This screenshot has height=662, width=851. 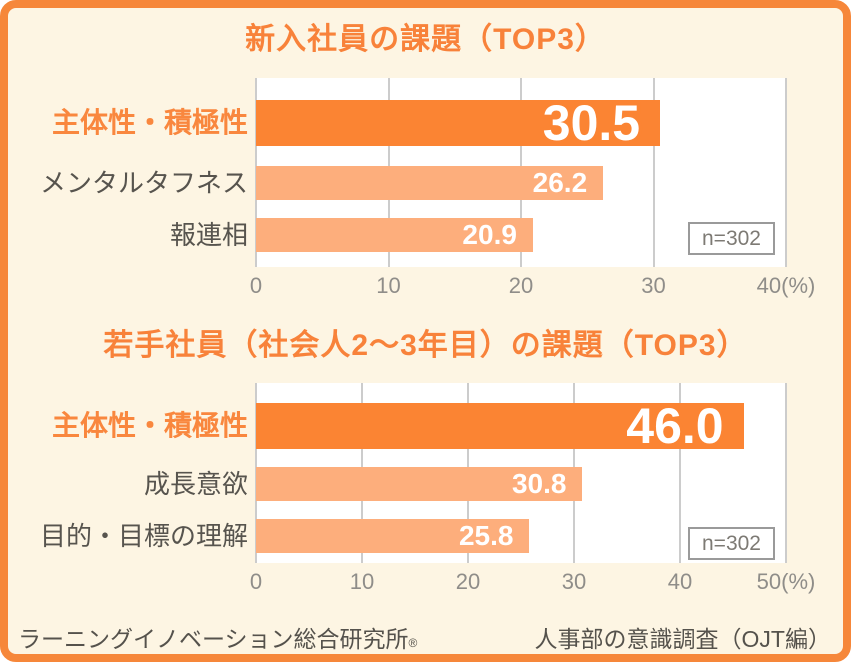 I want to click on chart-title: 若手社員（社会人2～3年目）の課題（TOP3）, so click(x=425, y=345).